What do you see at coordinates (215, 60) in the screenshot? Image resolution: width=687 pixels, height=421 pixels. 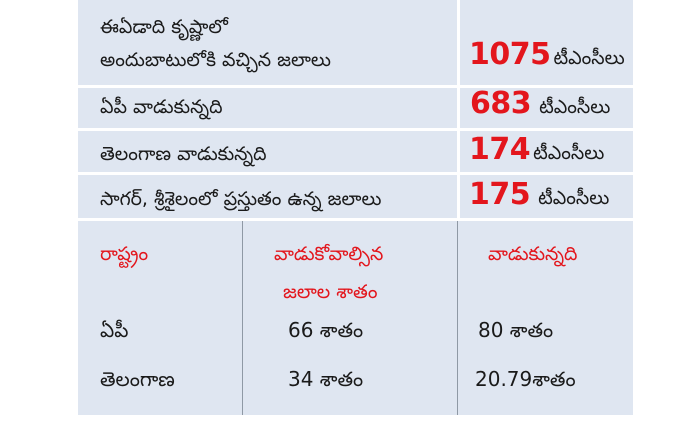 I see `summary-row-1-label-line2: అందుబాటులోకి వచ్చిన జలాలు` at bounding box center [215, 60].